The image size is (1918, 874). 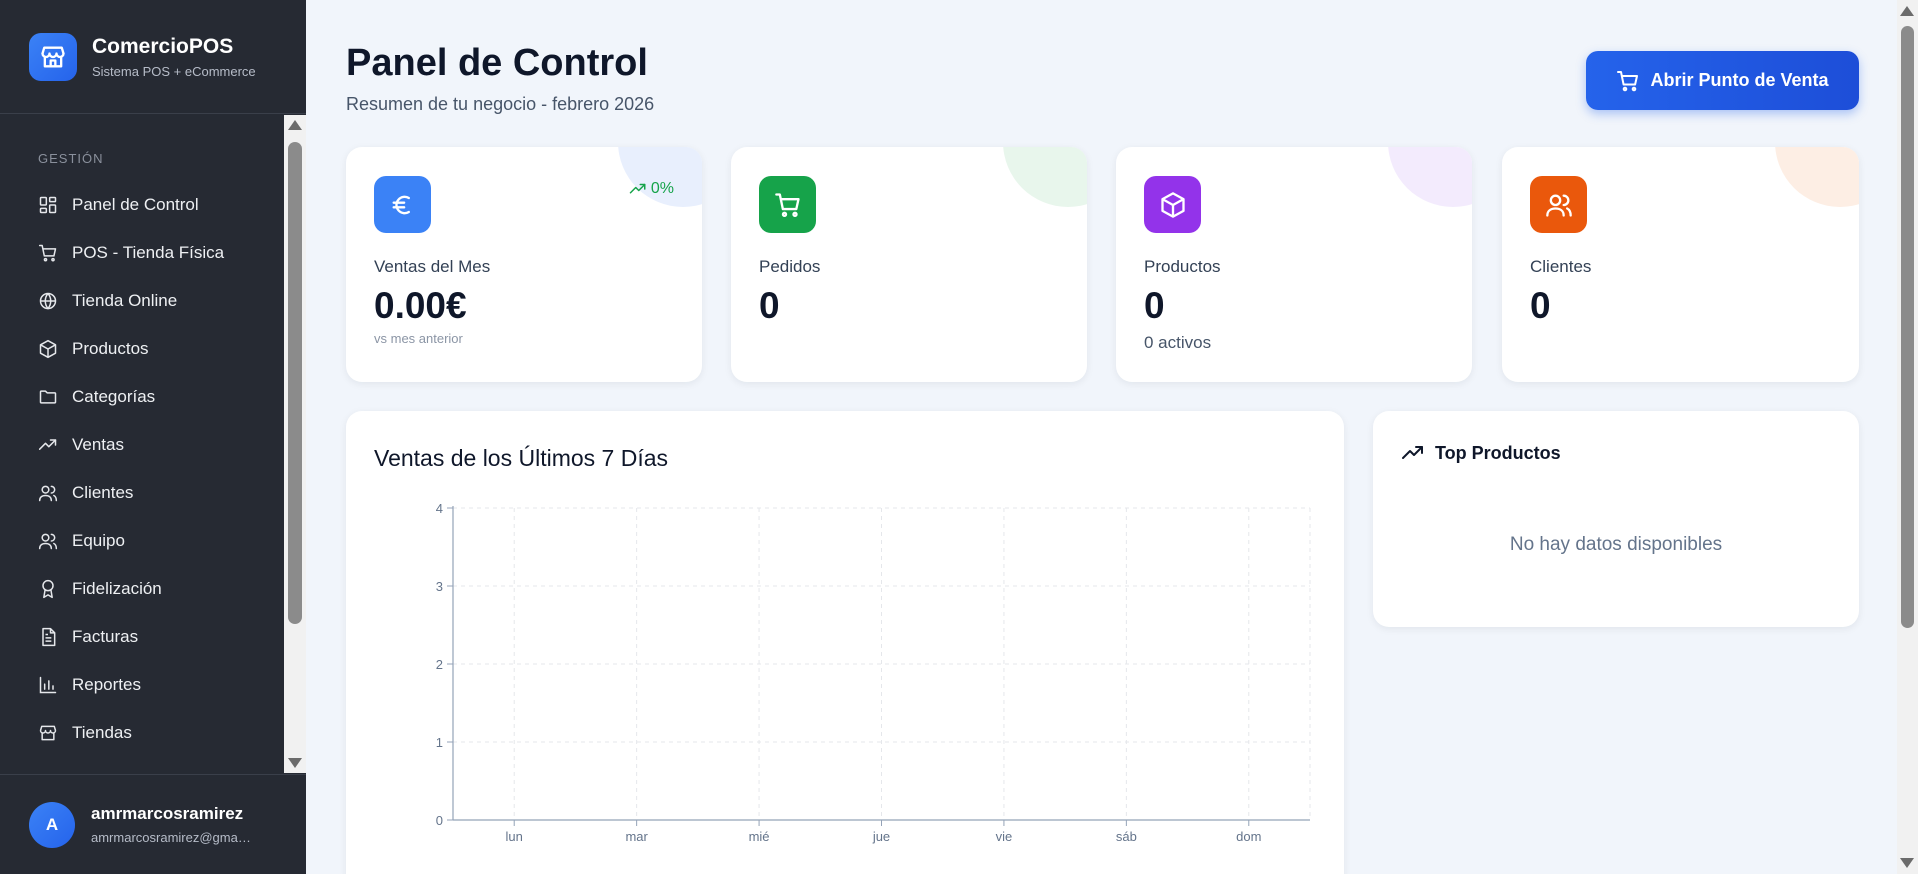 What do you see at coordinates (48, 589) in the screenshot?
I see `award-icon` at bounding box center [48, 589].